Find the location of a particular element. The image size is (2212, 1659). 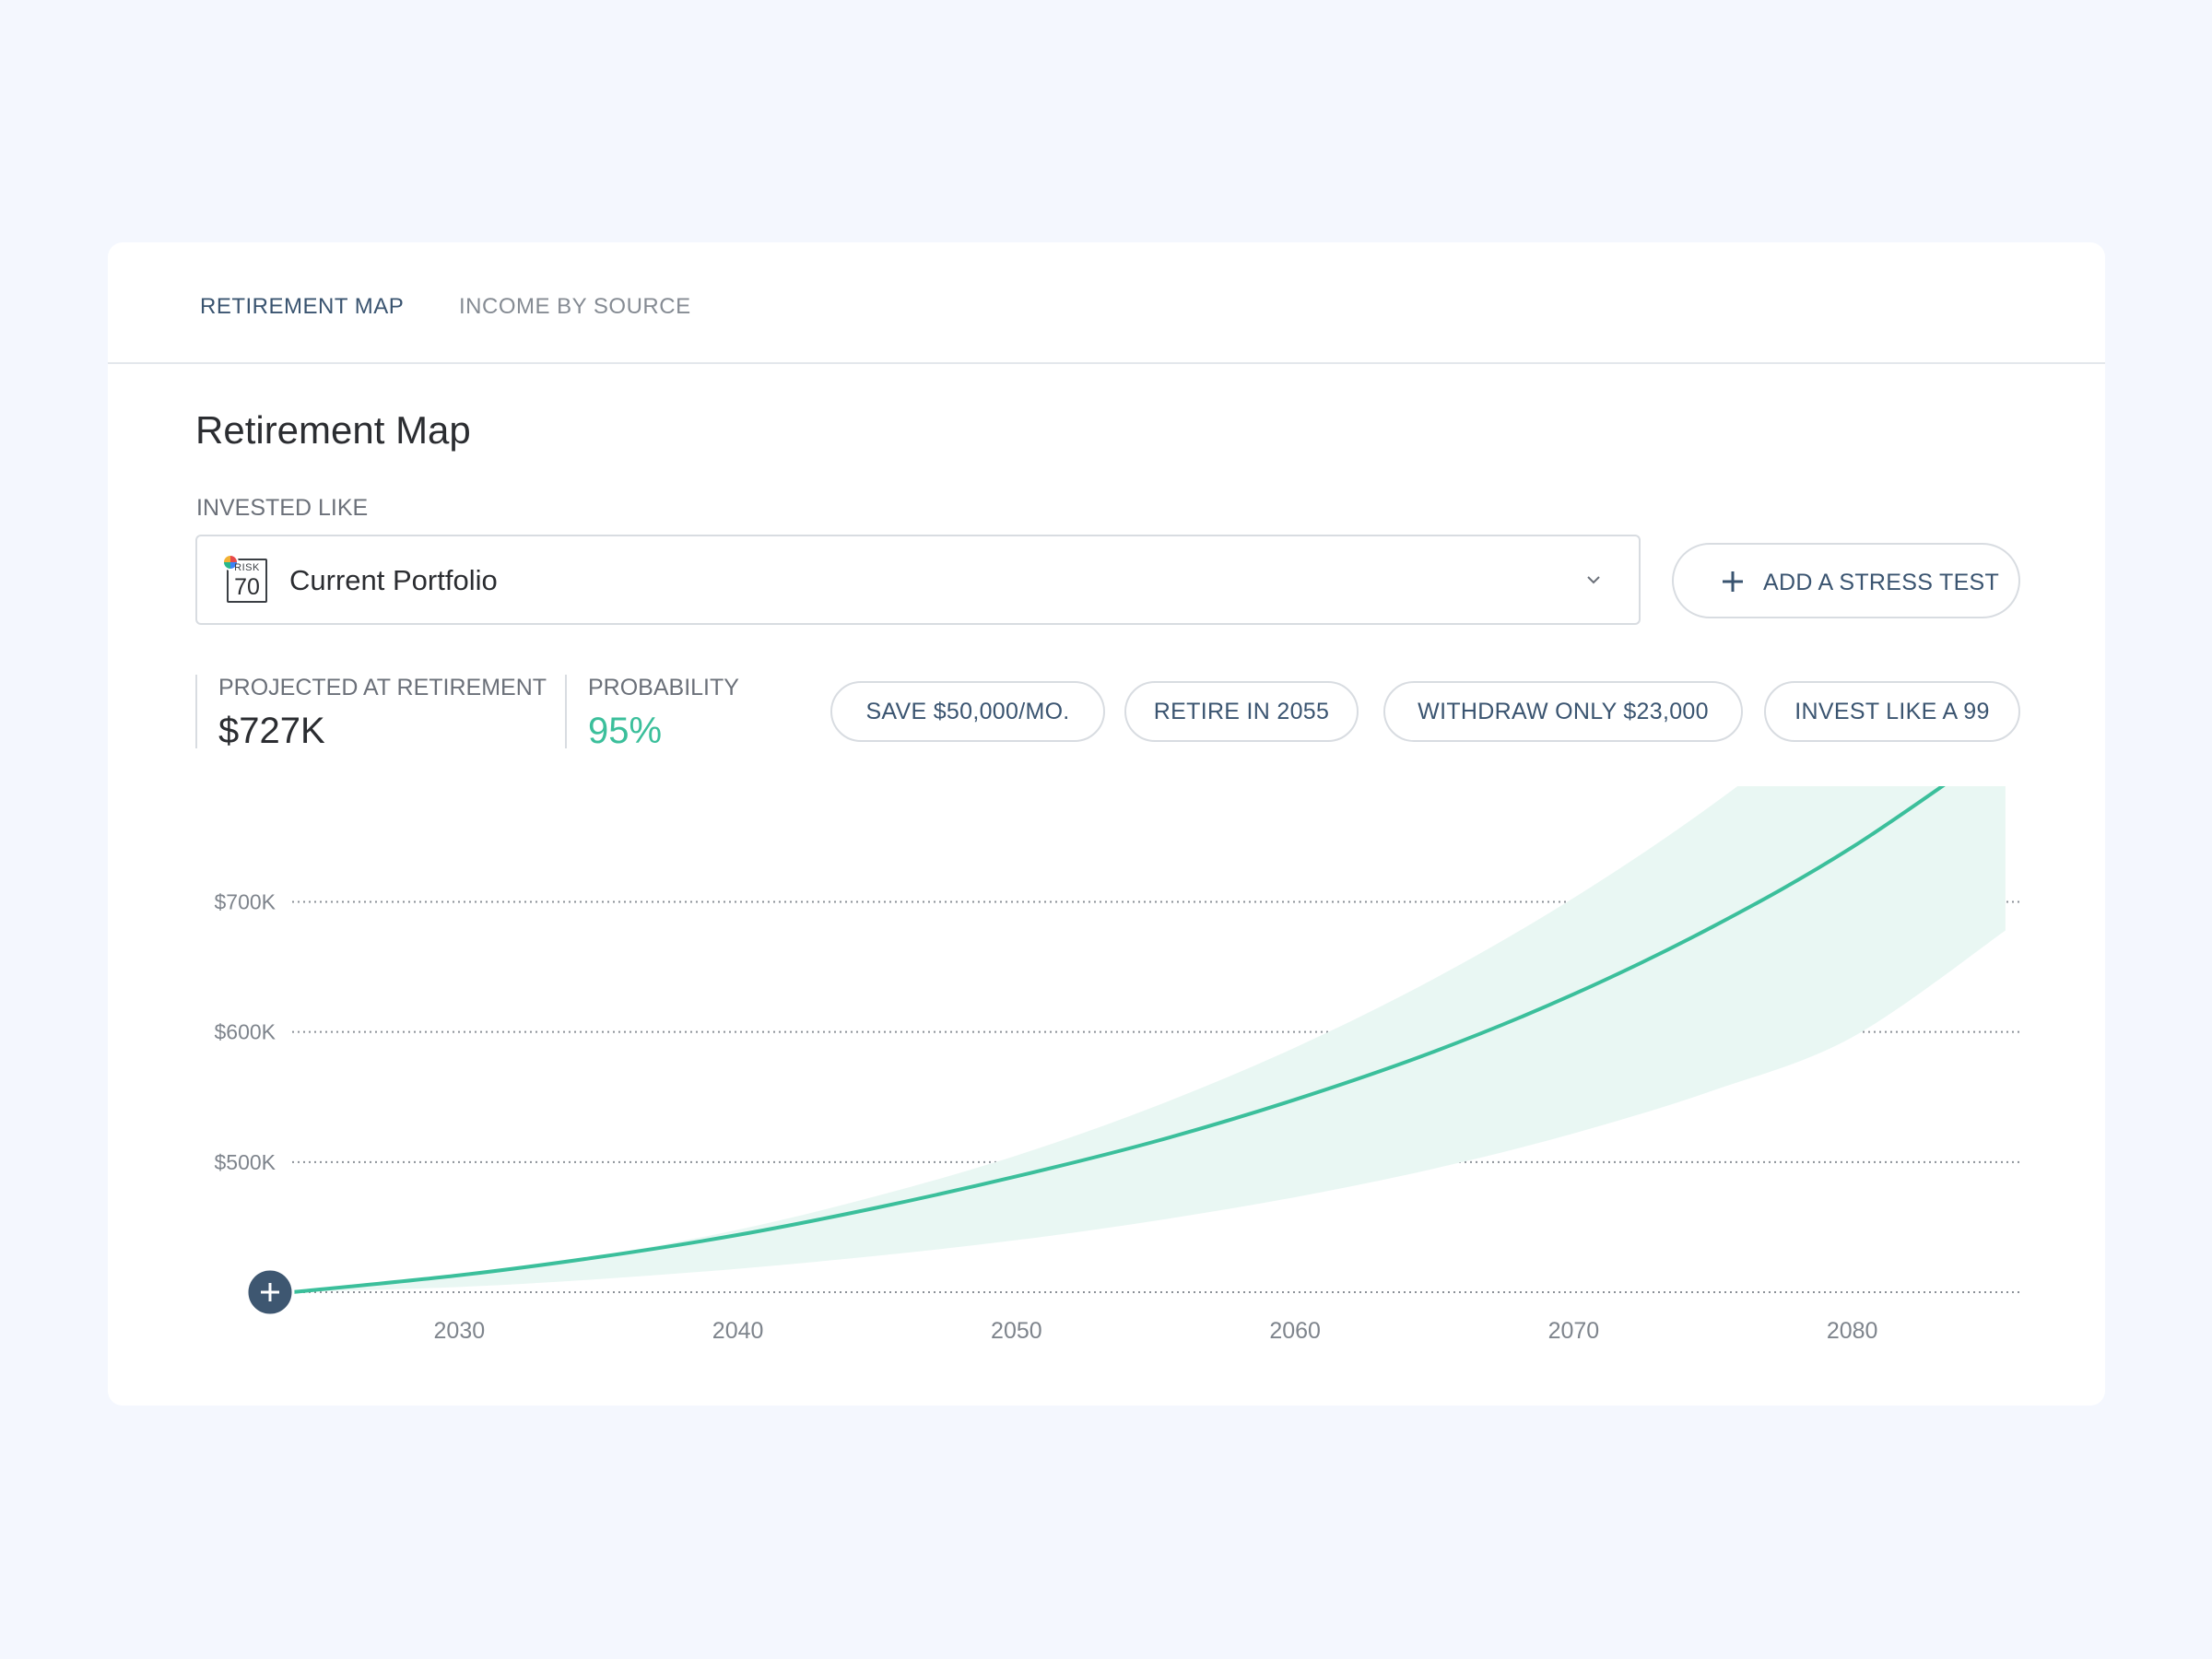

save-monthly-button: SAVE $50,000/MO. is located at coordinates (967, 711).